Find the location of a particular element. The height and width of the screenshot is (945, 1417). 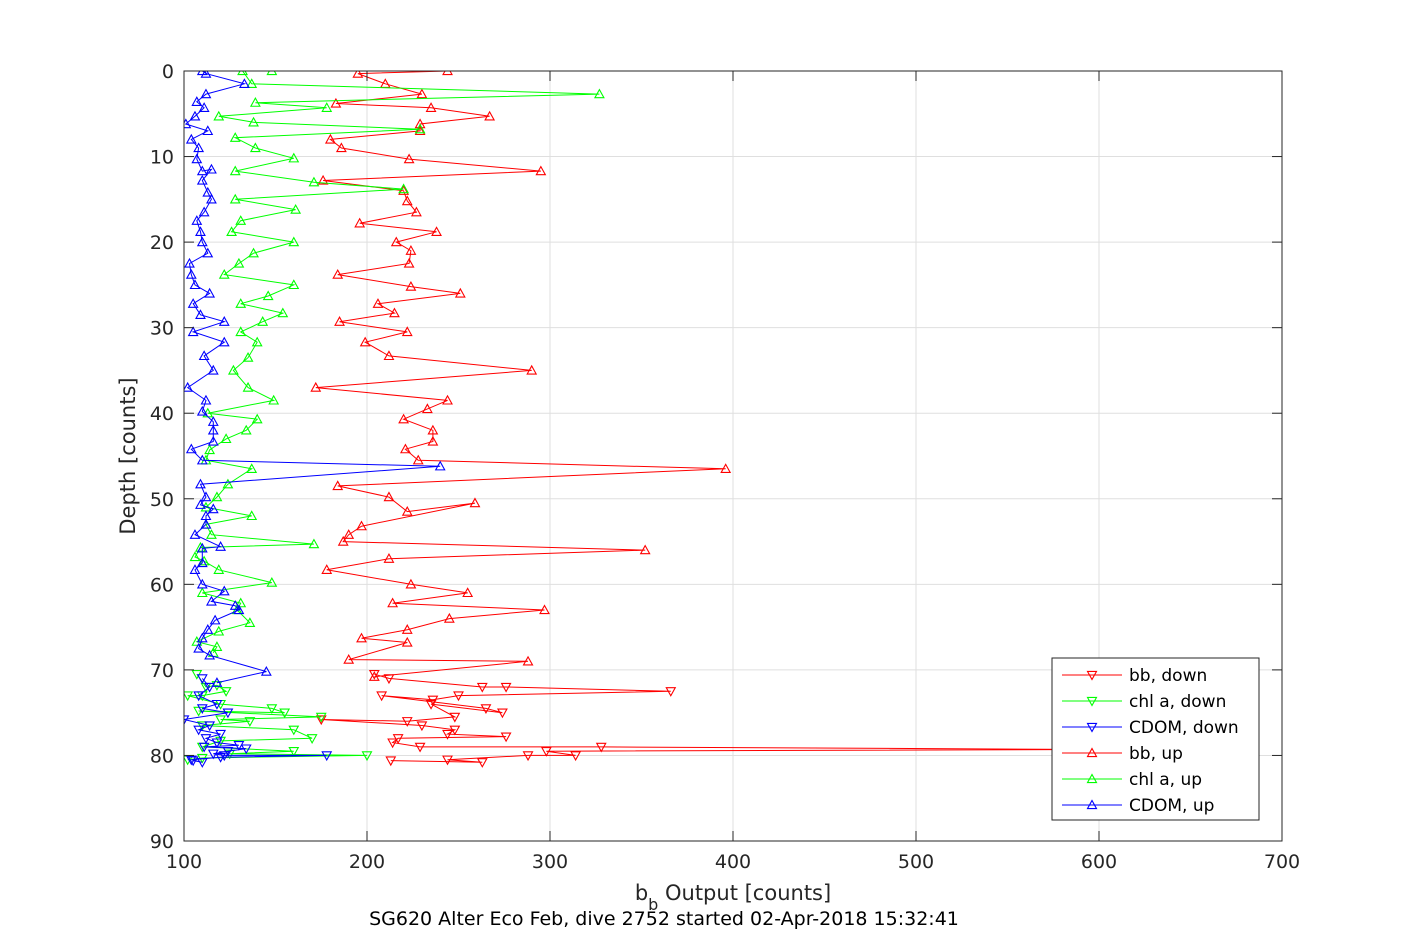

series-line is located at coordinates (255, 720).